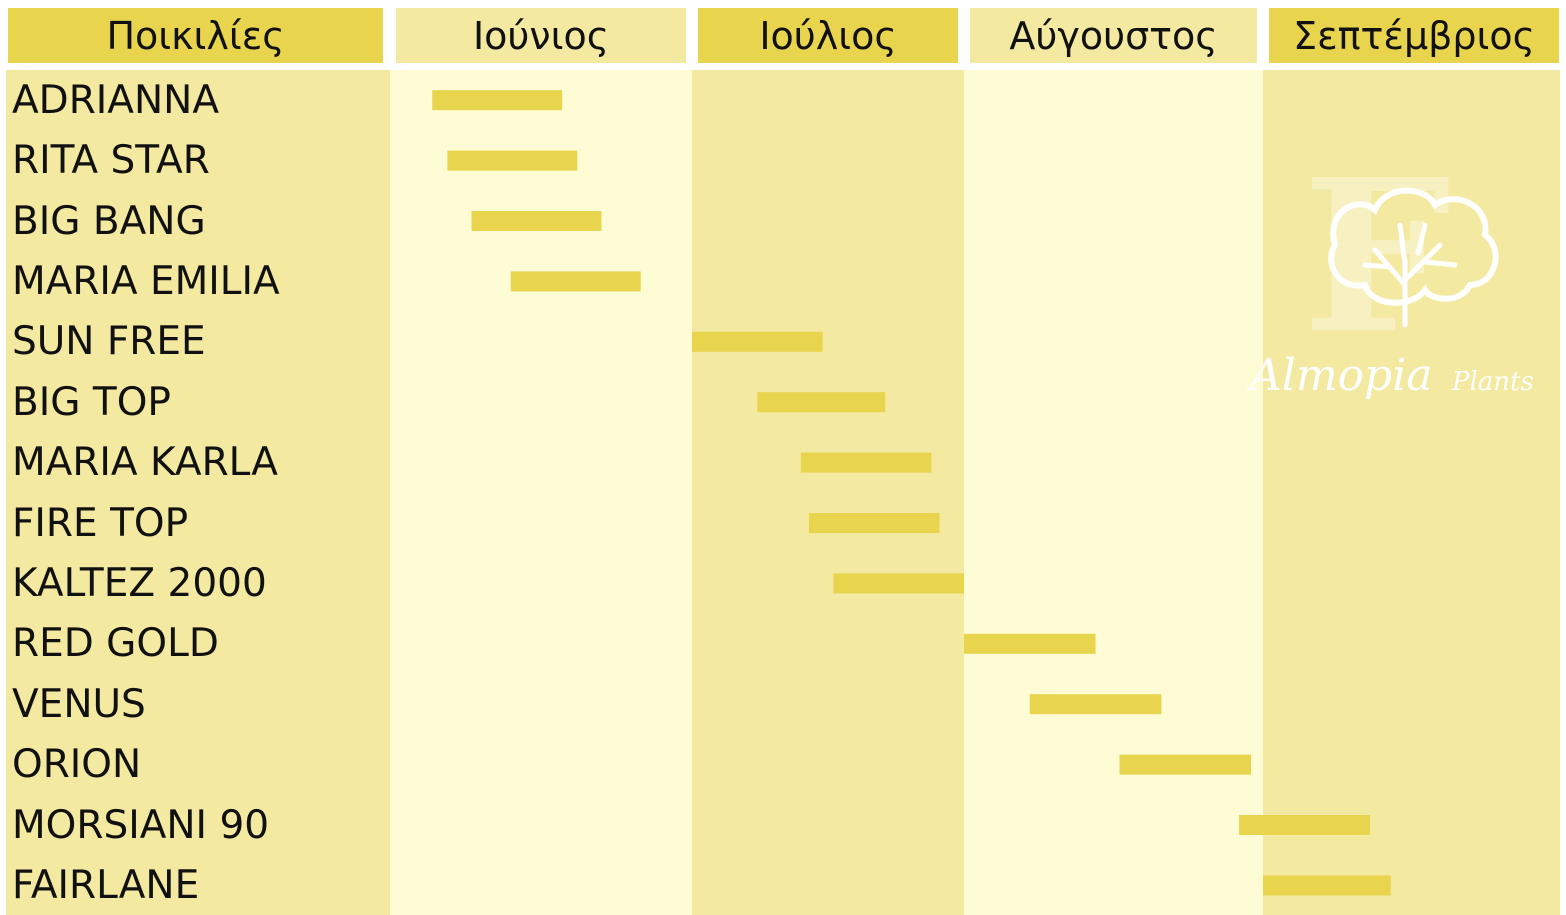 Image resolution: width=1566 pixels, height=915 pixels. I want to click on almopia-plants-logo: F Almopia Plants, so click(1390, 275).